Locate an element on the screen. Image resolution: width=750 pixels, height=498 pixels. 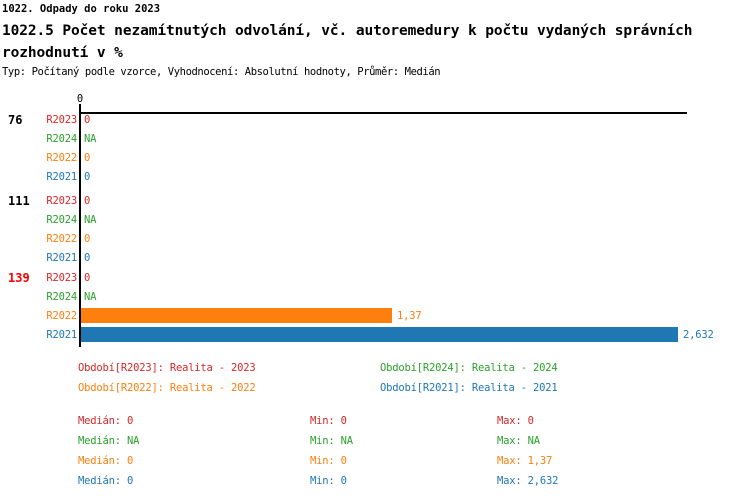
chart-row: 76 R2023 0 is located at coordinates (375, 119).